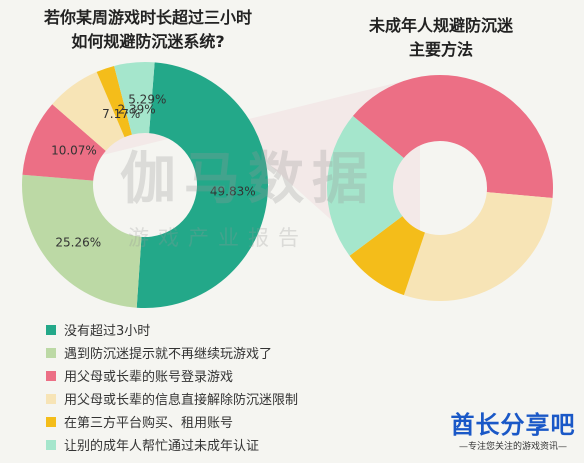 Image resolution: width=584 pixels, height=463 pixels. I want to click on legend-label: 让别的成年人帮忙通过未成年认证, so click(162, 446).